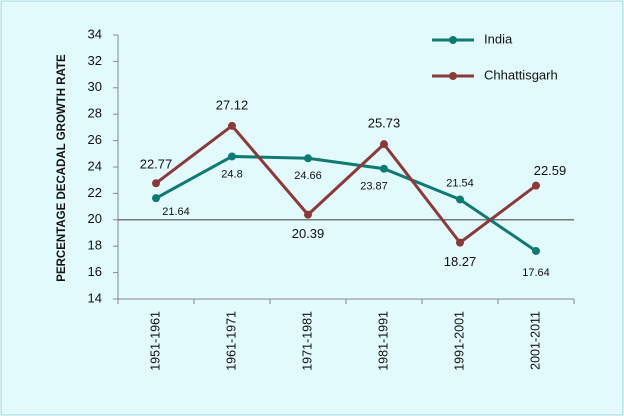 This screenshot has width=624, height=416. I want to click on data-label: 21.54, so click(460, 183).